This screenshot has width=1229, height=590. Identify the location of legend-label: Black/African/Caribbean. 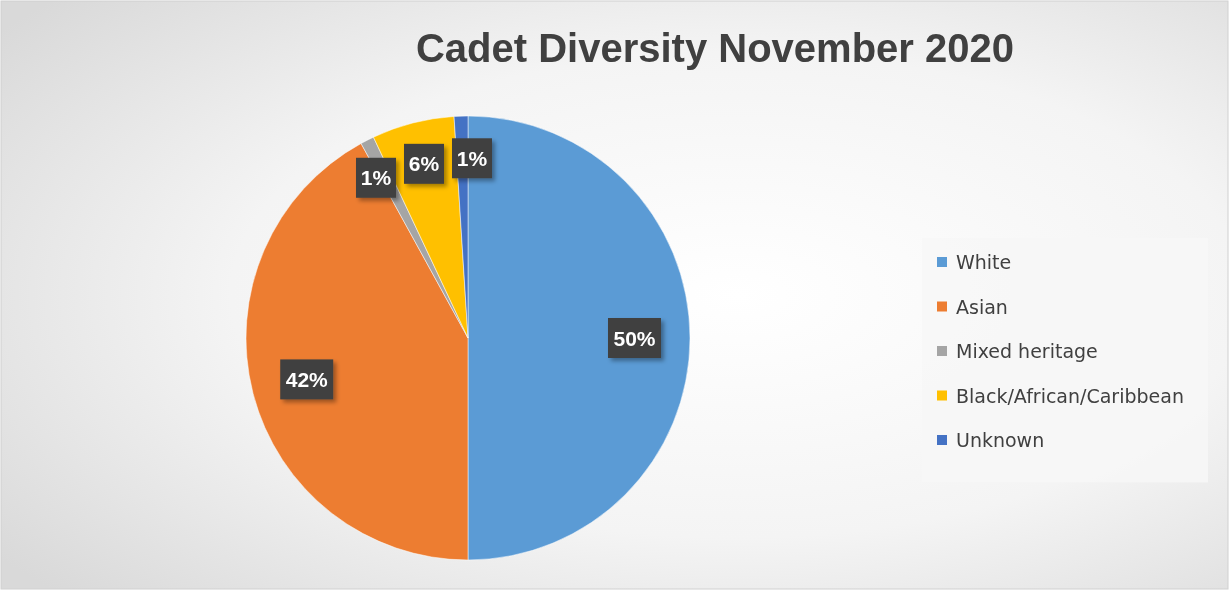
(1070, 395).